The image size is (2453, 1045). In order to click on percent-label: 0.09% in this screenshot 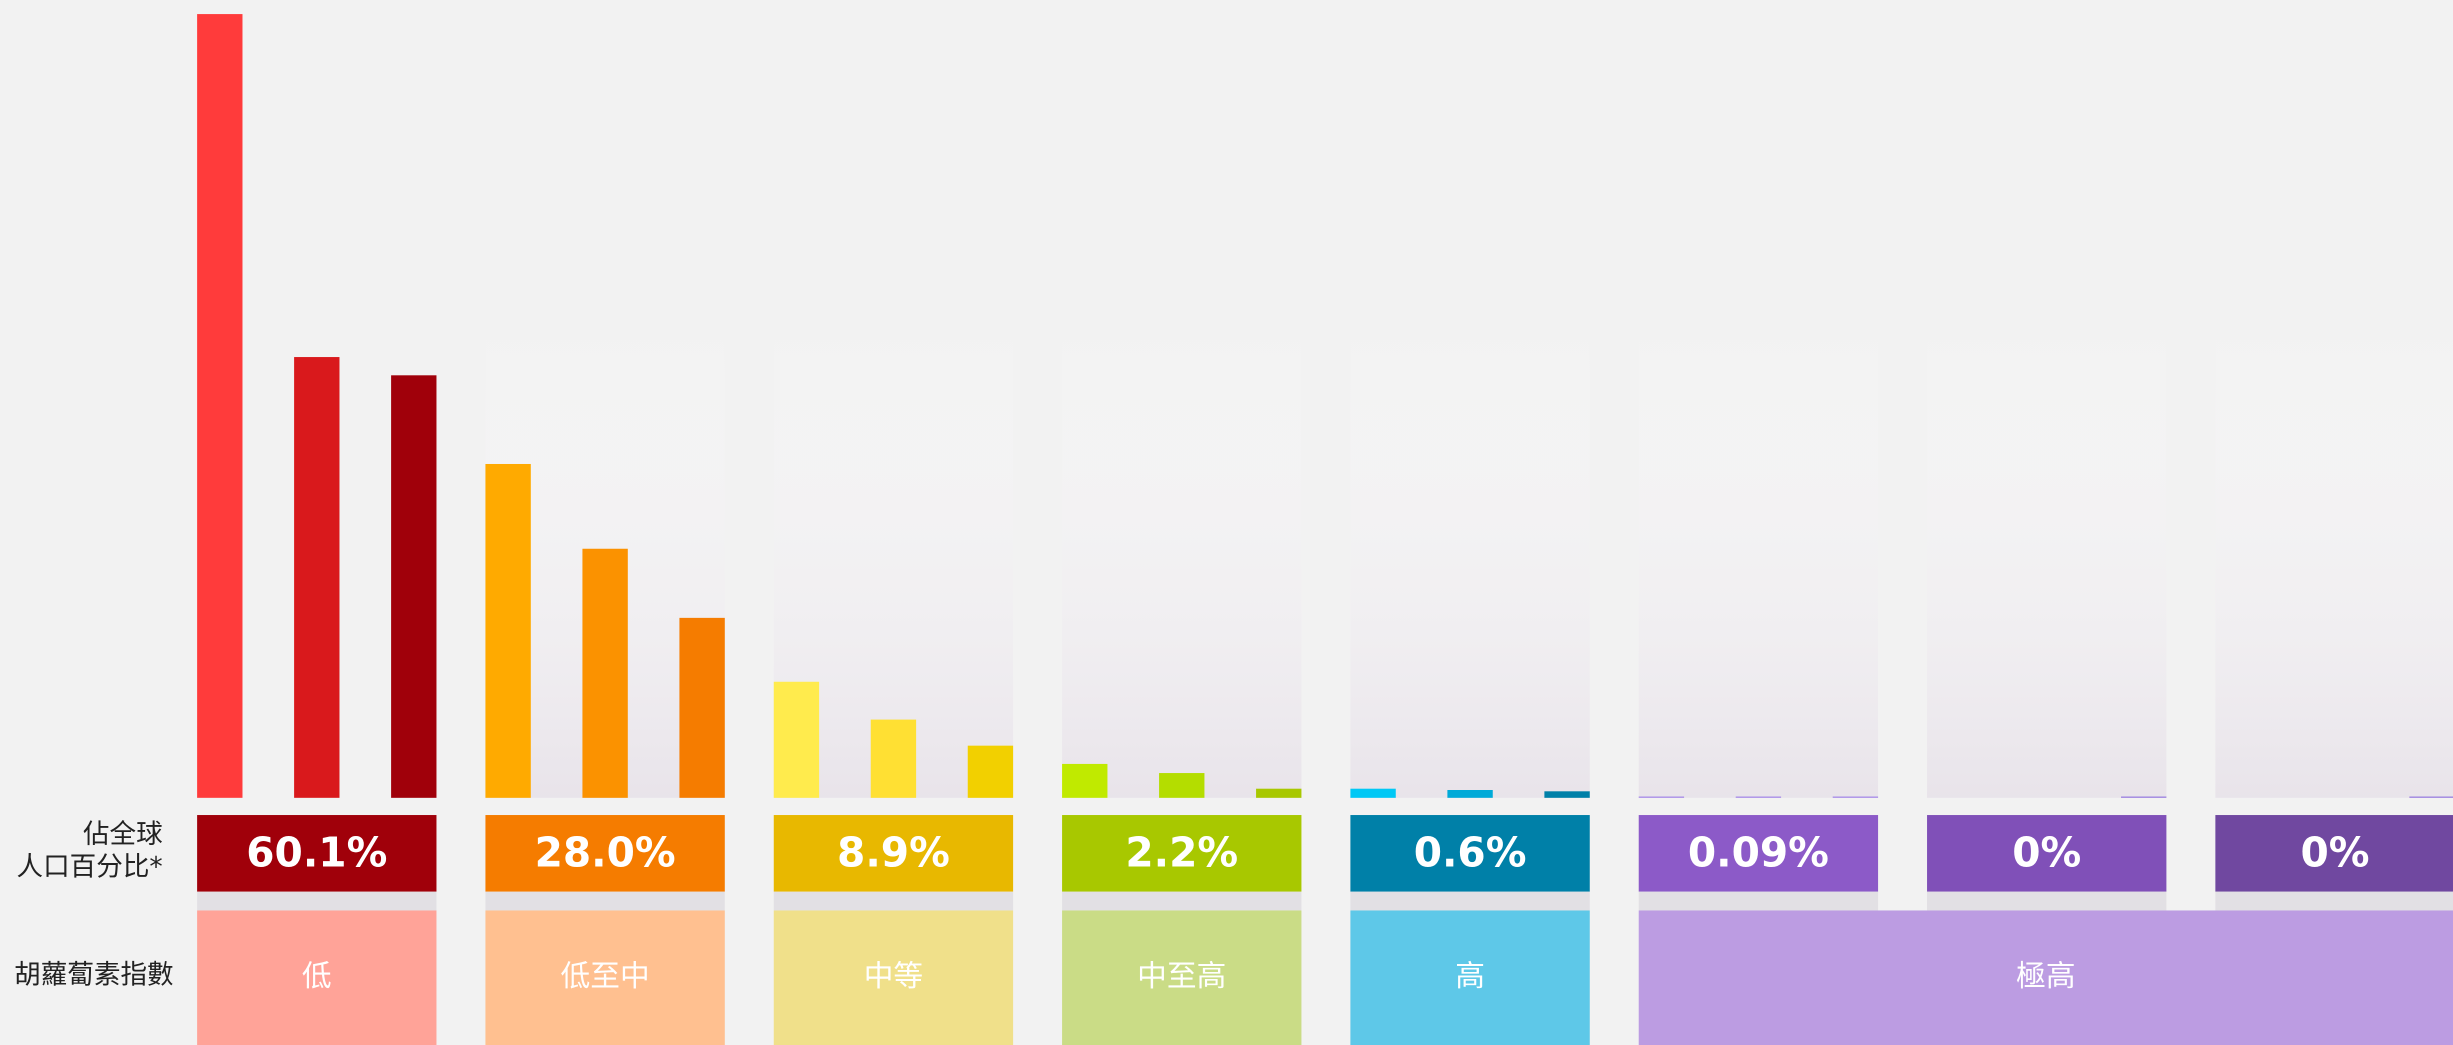, I will do `click(1758, 853)`.